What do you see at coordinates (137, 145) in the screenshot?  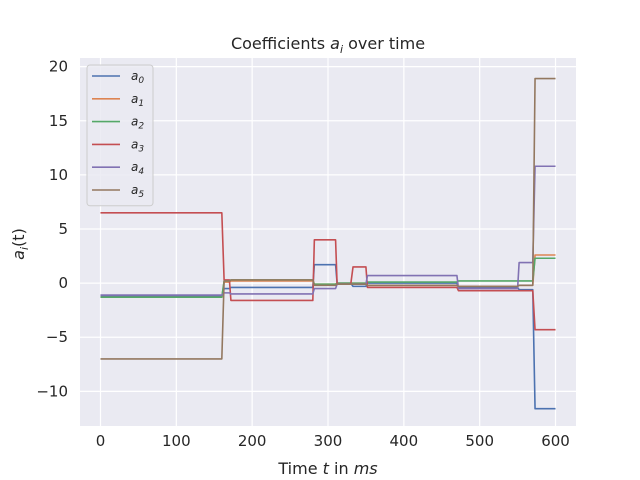 I see `legend-label: a3` at bounding box center [137, 145].